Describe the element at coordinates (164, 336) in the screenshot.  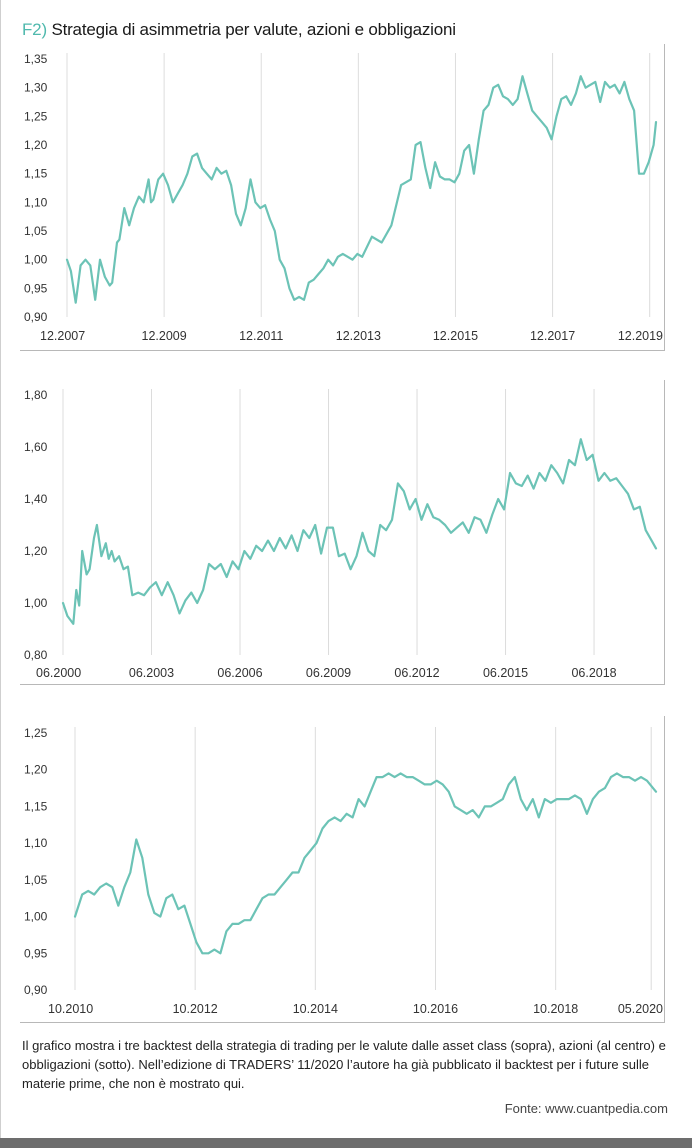
I see `x-tick-label: 12.2009` at that location.